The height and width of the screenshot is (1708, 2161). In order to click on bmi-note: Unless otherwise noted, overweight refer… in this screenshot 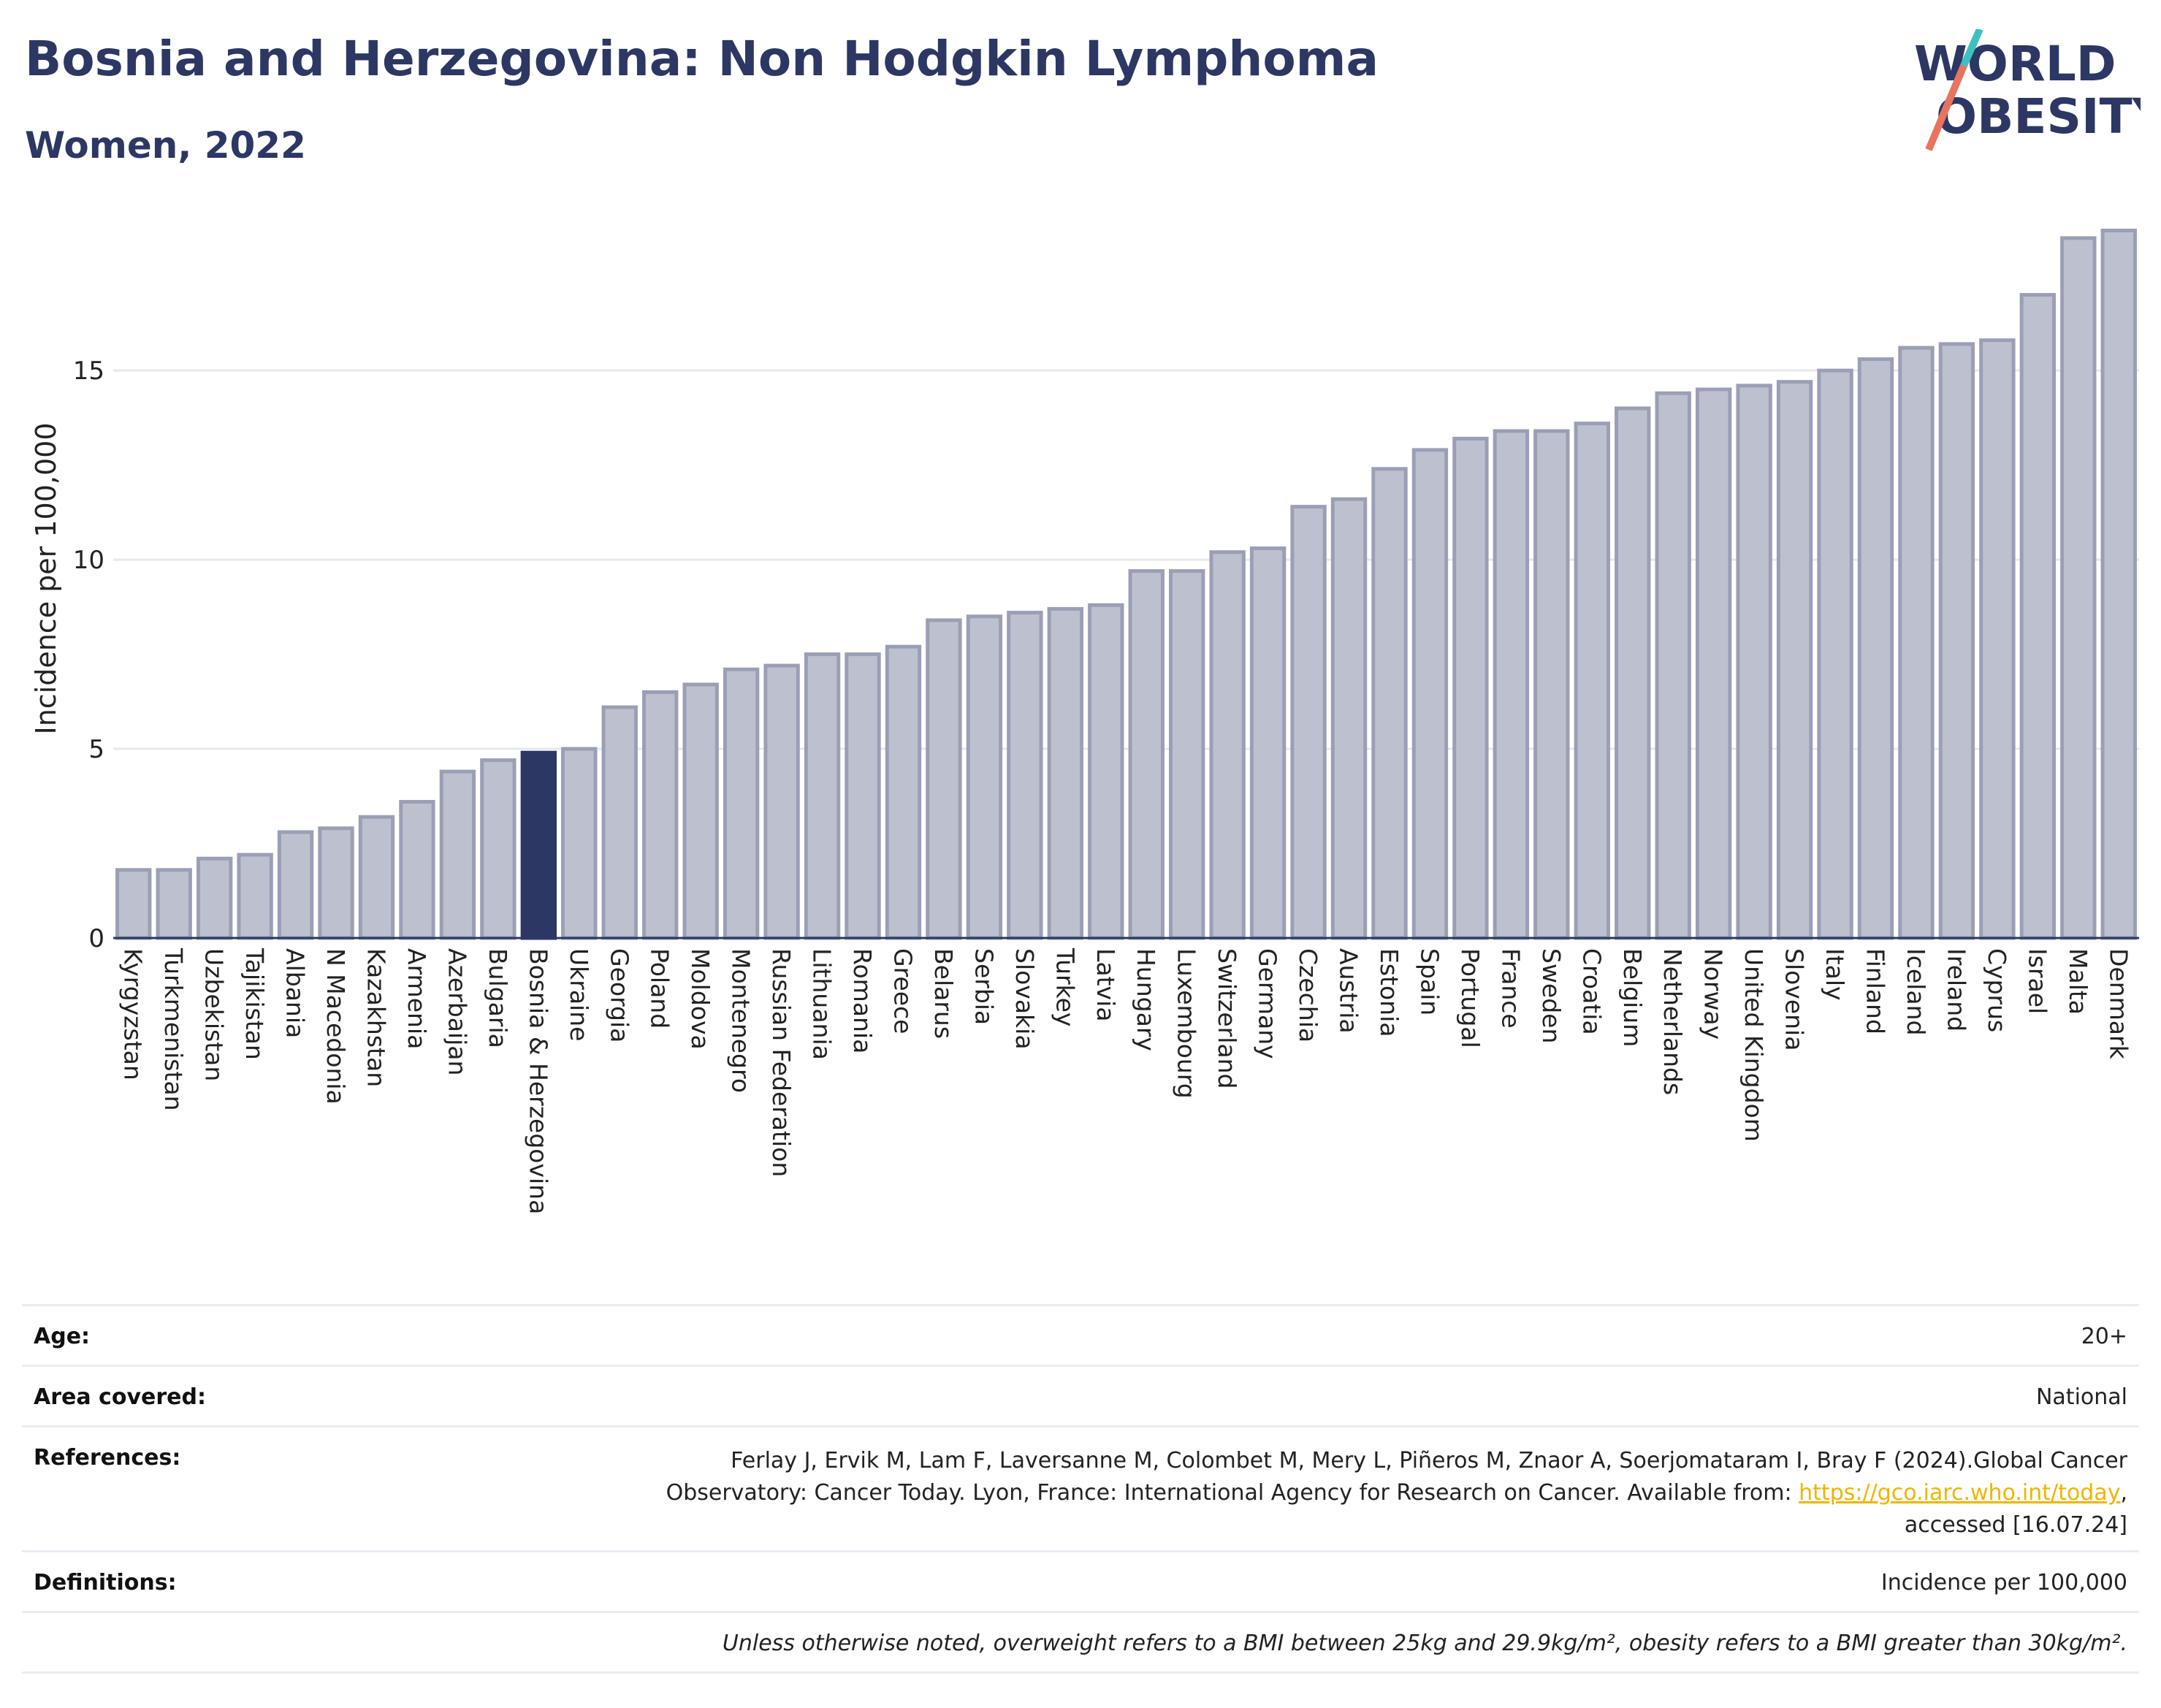, I will do `click(1424, 1643)`.